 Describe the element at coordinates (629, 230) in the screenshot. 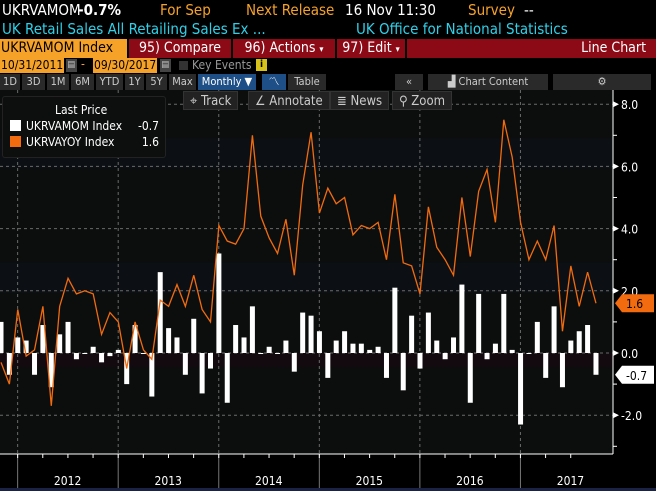

I see `y-tick-label: 4.0` at that location.